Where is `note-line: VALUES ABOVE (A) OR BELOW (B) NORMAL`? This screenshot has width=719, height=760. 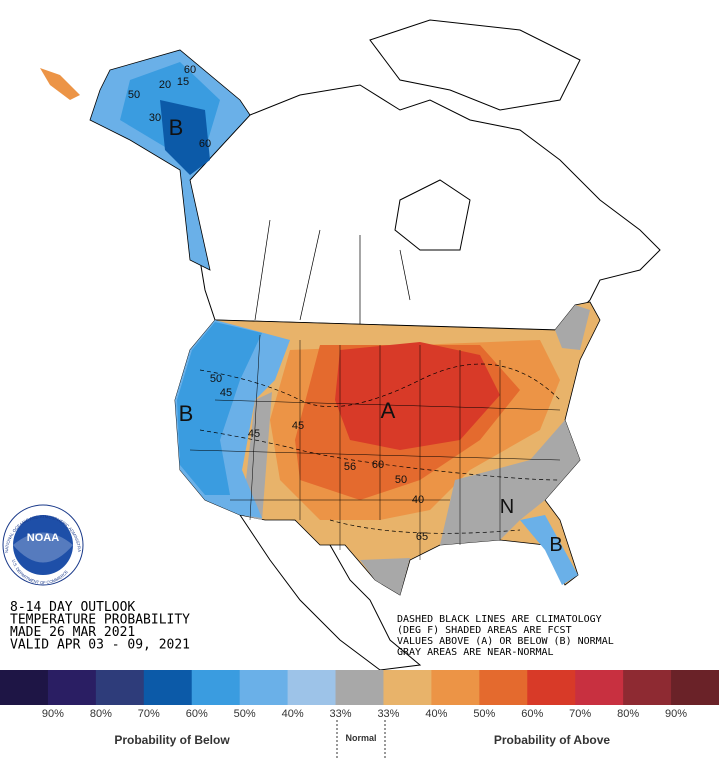
note-line: VALUES ABOVE (A) OR BELOW (B) NORMAL is located at coordinates (505, 641).